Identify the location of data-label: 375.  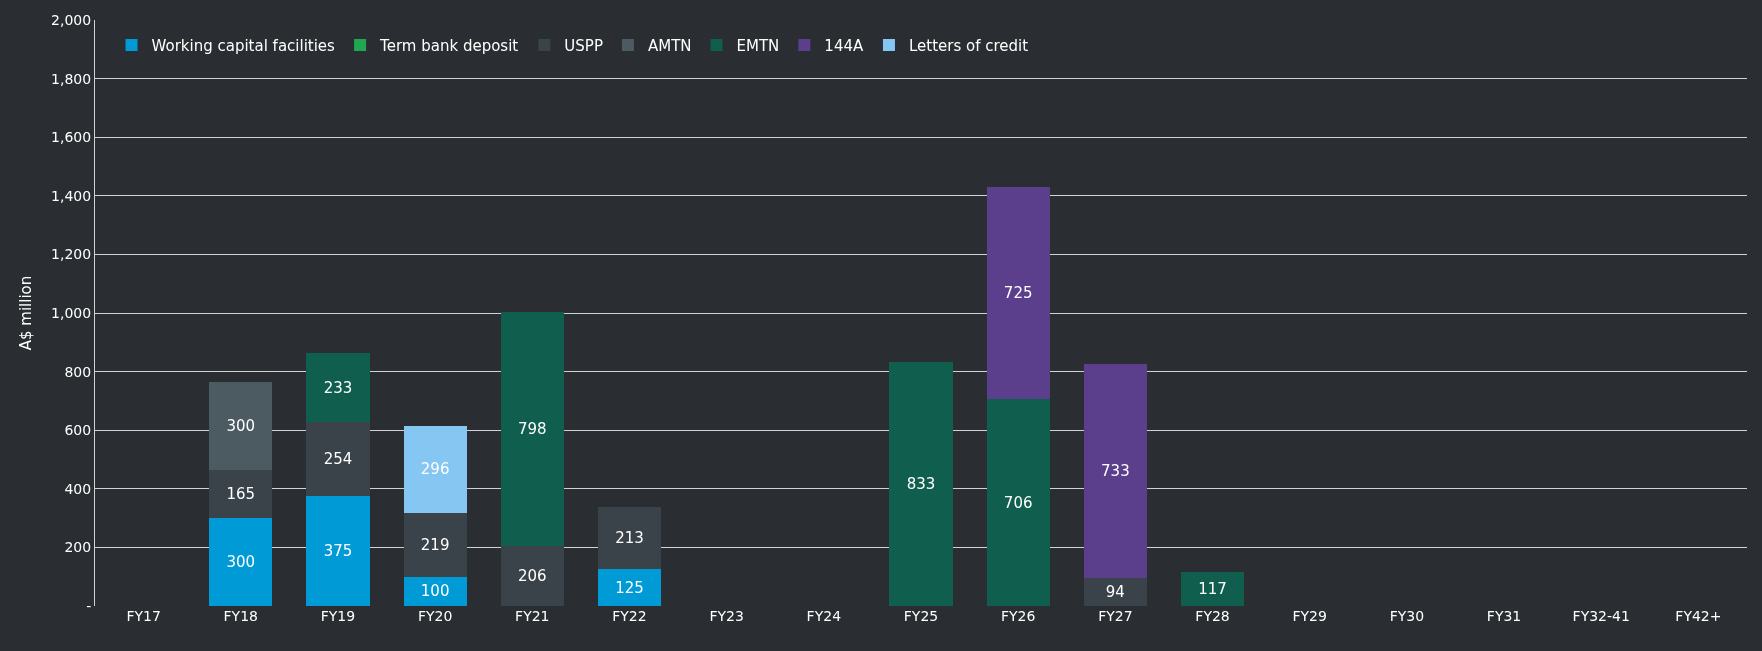
(338, 551).